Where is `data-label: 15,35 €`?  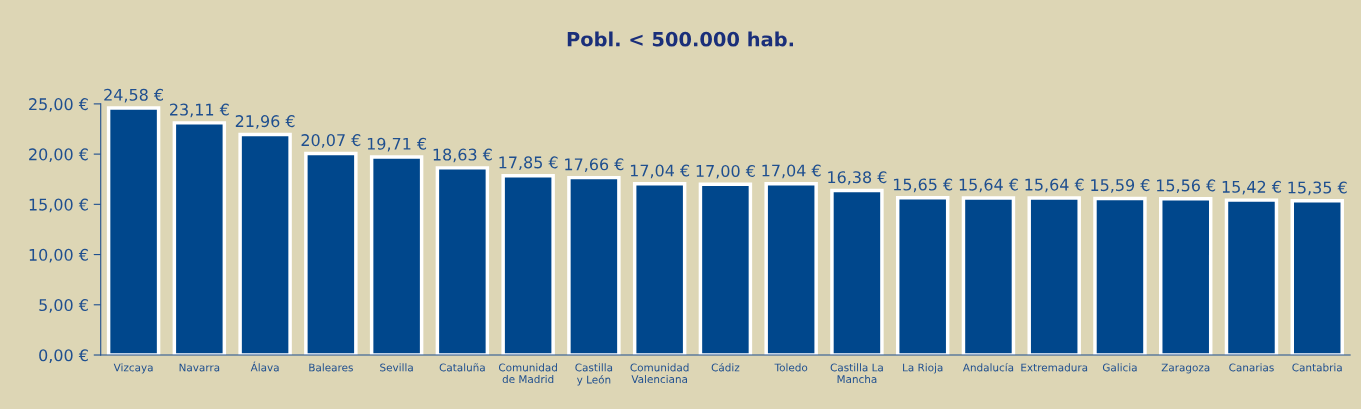
data-label: 15,35 € is located at coordinates (1317, 188).